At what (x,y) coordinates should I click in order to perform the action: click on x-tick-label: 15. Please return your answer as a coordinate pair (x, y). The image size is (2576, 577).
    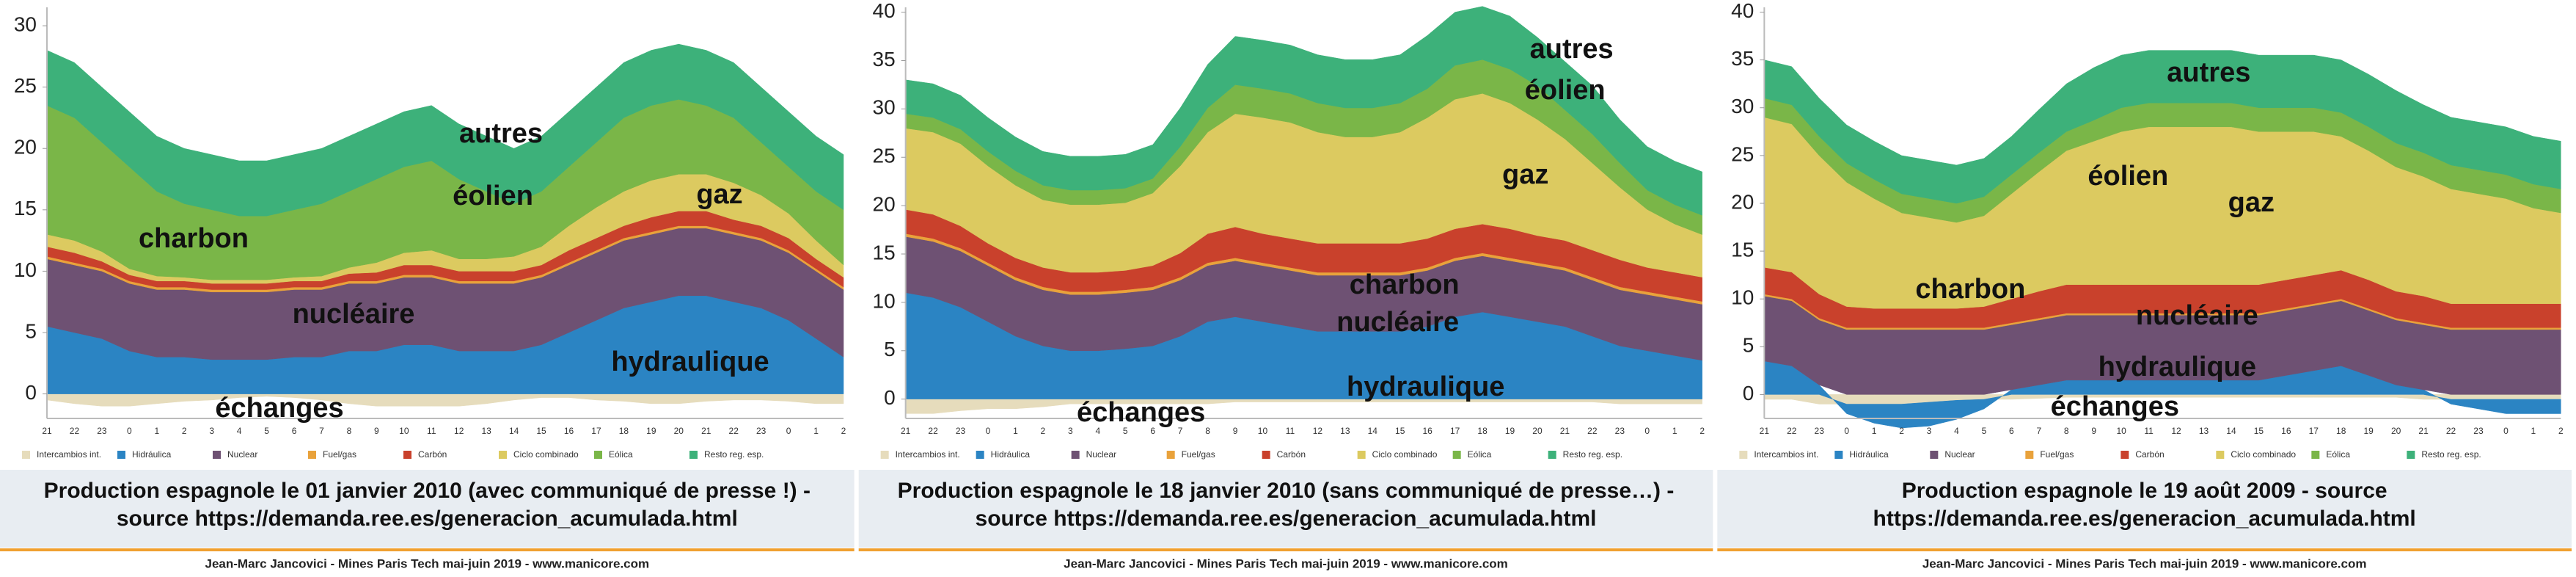
    Looking at the image, I should click on (2259, 431).